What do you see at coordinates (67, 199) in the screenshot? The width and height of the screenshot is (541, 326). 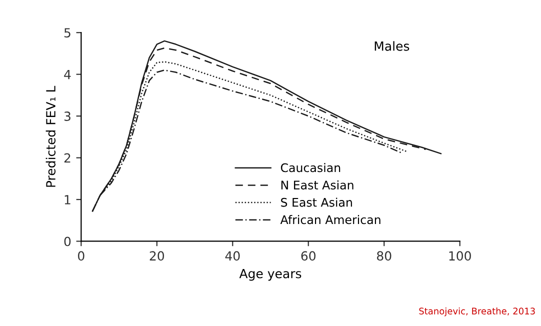 I see `y-tick-label: 1` at bounding box center [67, 199].